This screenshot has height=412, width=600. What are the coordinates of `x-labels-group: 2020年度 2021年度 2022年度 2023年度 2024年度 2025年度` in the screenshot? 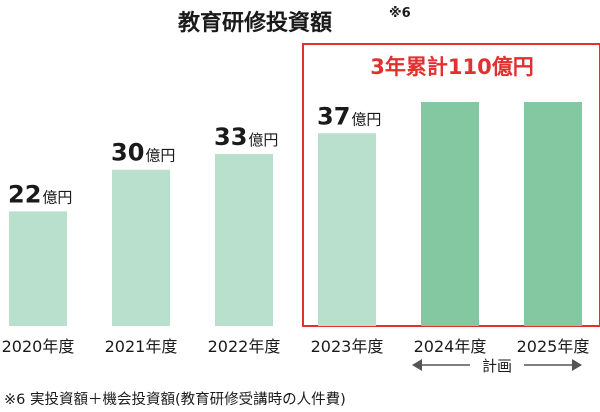 It's located at (296, 346).